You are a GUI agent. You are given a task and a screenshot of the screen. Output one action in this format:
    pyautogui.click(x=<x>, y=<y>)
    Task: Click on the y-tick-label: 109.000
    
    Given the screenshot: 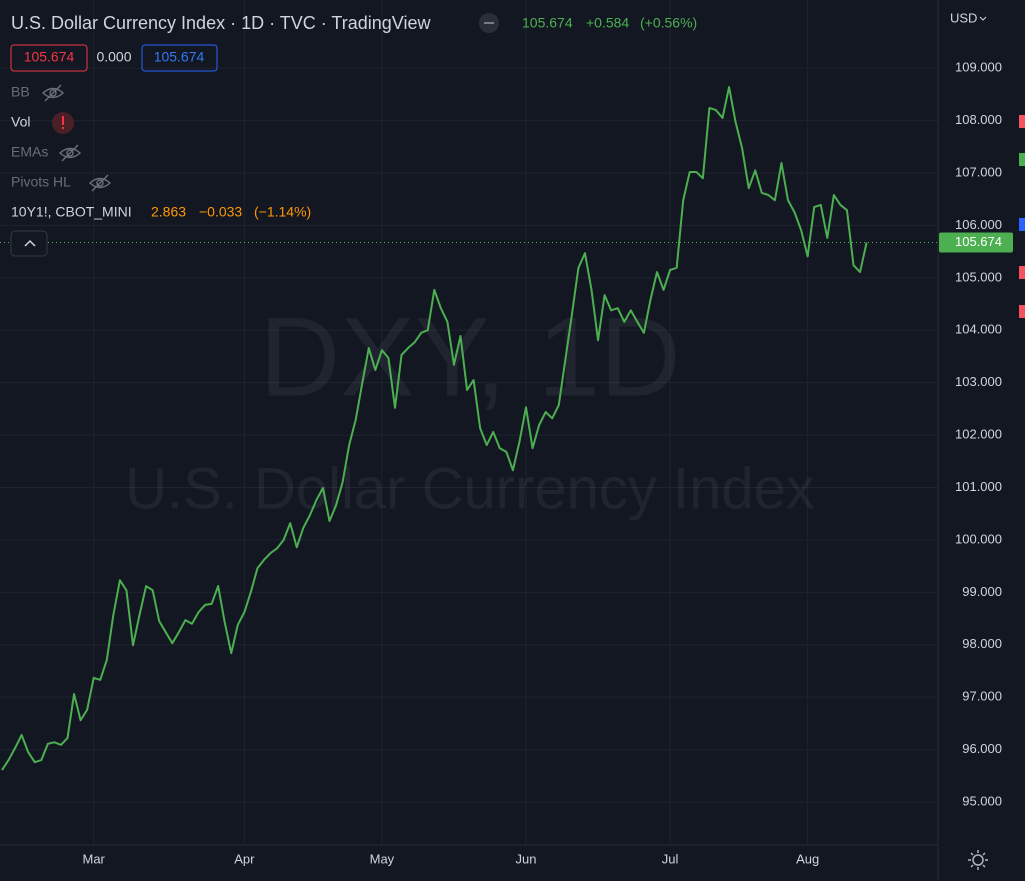 What is the action you would take?
    pyautogui.click(x=978, y=67)
    